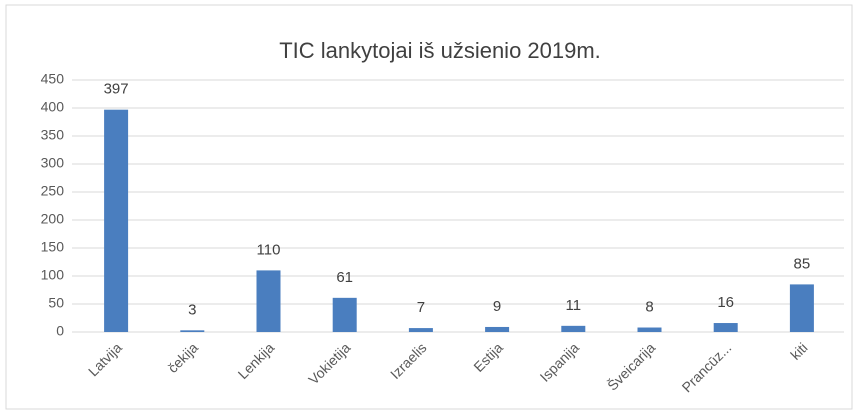 Image resolution: width=860 pixels, height=414 pixels. What do you see at coordinates (344, 277) in the screenshot?
I see `data-label: 61` at bounding box center [344, 277].